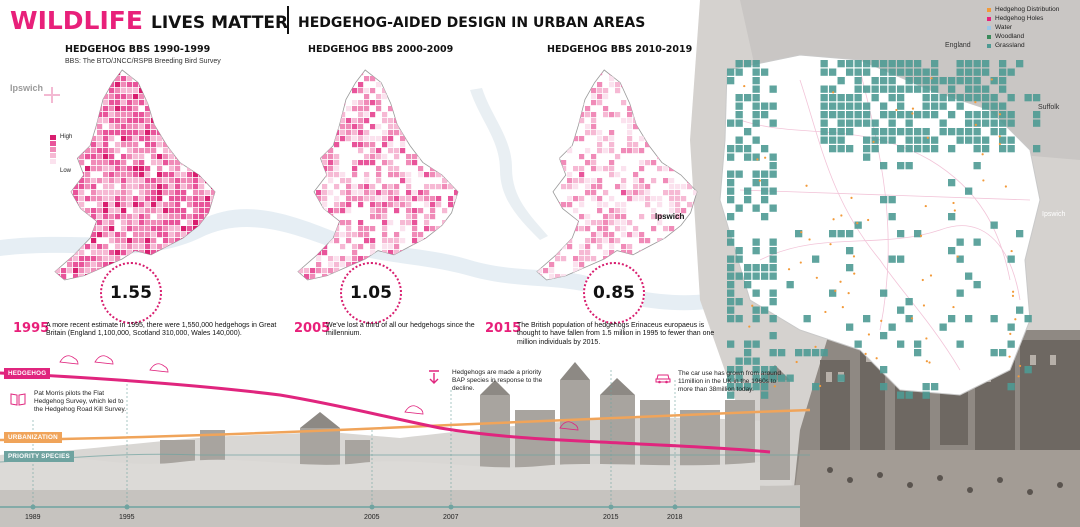 This screenshot has width=1080, height=527. Describe the element at coordinates (138, 49) in the screenshot. I see `map-title-1: HEDGEHOG BBS 1990-1999` at that location.